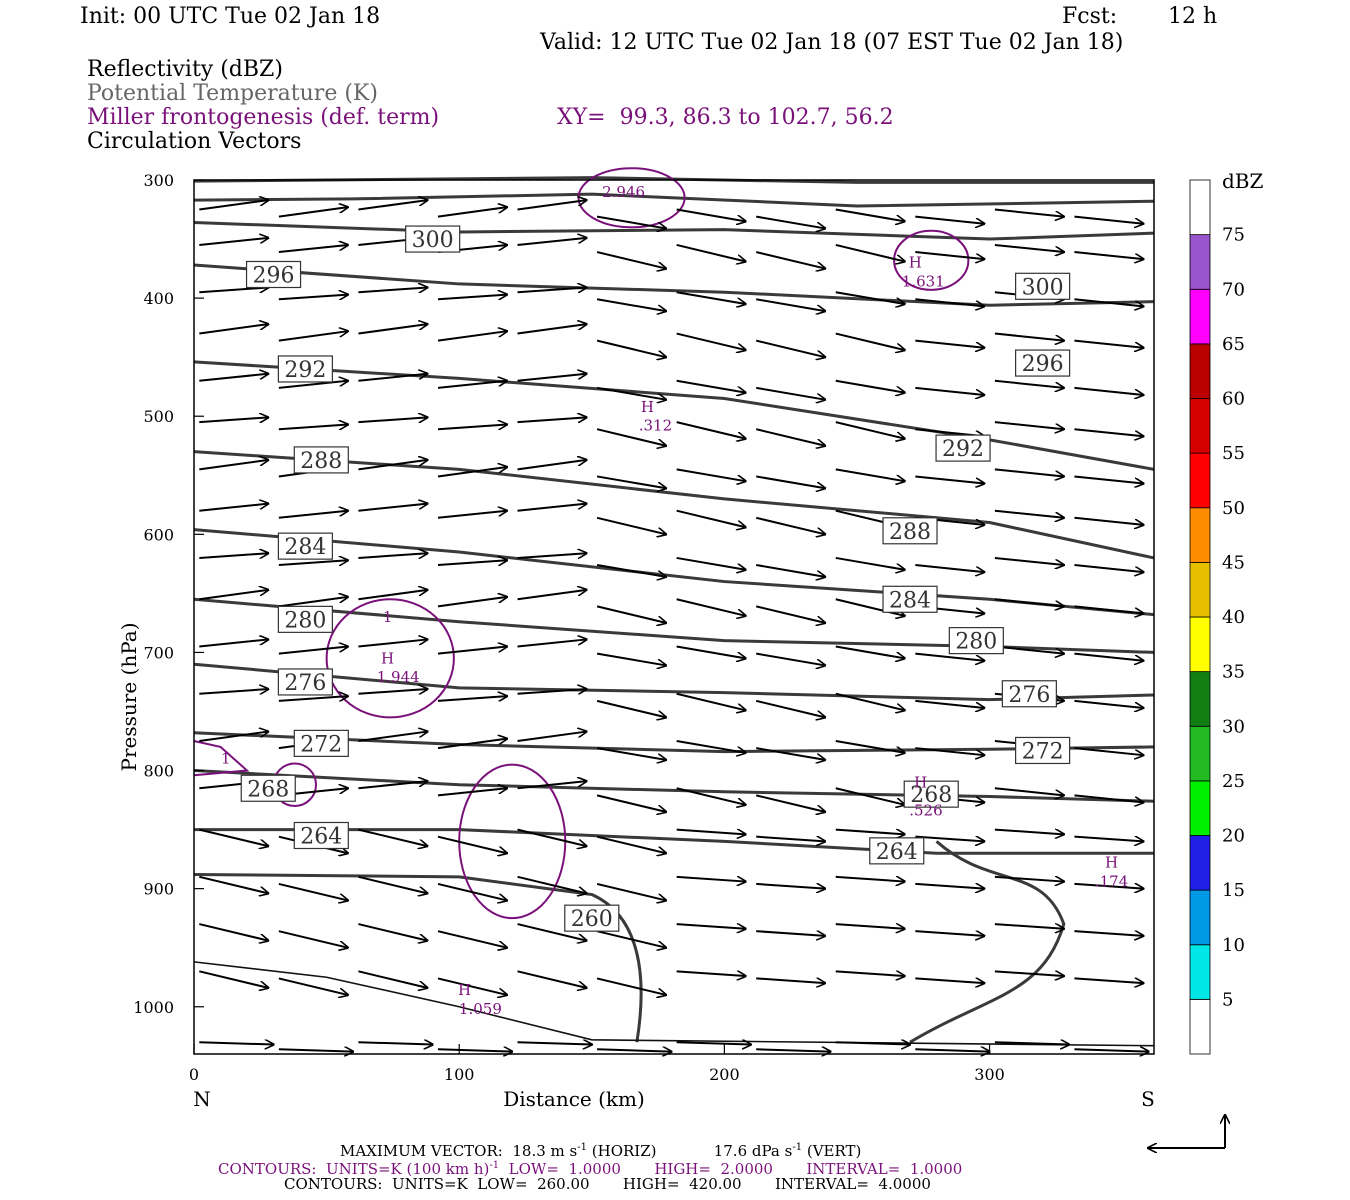  What do you see at coordinates (1043, 287) in the screenshot?
I see `theta-contour-label: 300` at bounding box center [1043, 287].